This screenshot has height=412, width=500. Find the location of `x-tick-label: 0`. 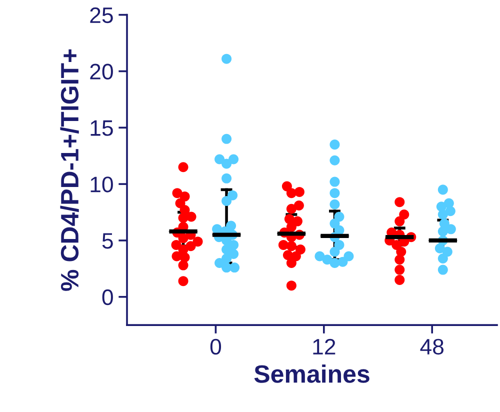

x-tick-label: 0 is located at coordinates (216, 346).